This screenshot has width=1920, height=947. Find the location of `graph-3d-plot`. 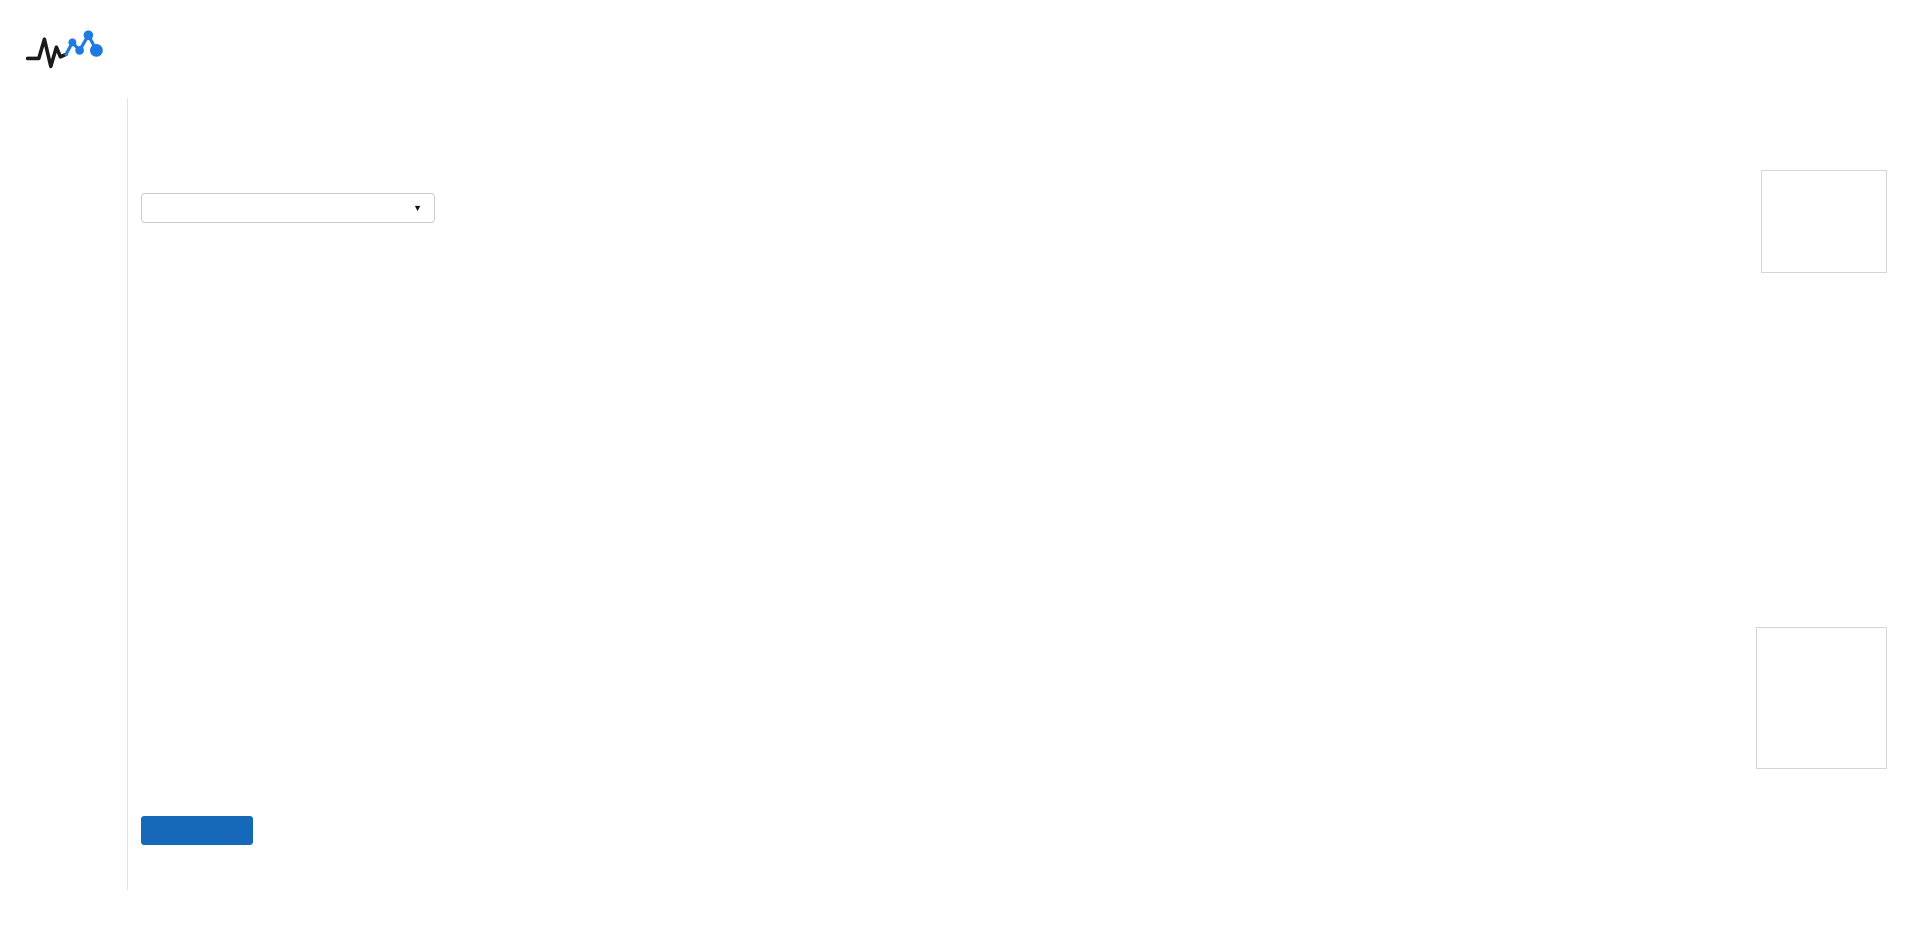

graph-3d-plot is located at coordinates (1404, 673).